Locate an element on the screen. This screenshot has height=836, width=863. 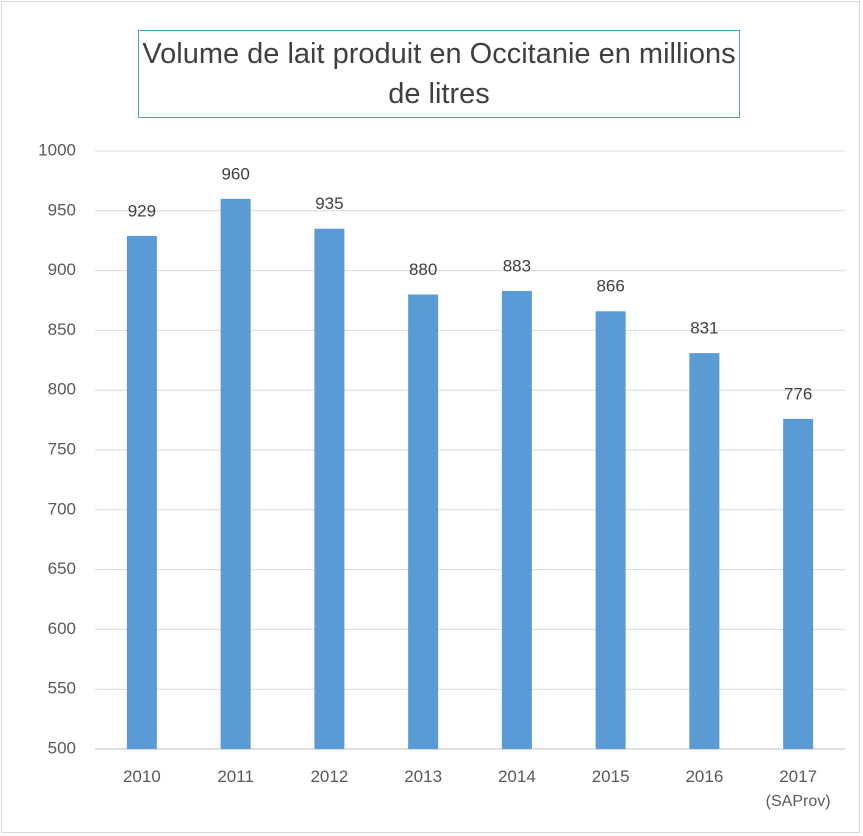
x-tick-label: 2010 is located at coordinates (142, 776).